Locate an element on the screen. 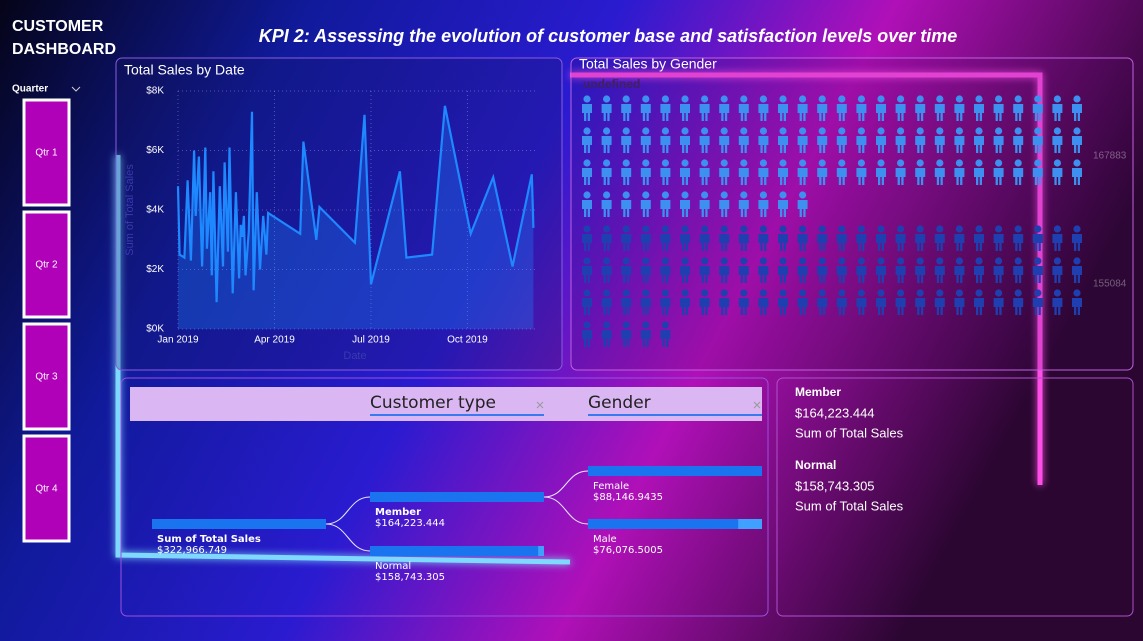  slicer-item-label: Qtr 4 is located at coordinates (46, 489).